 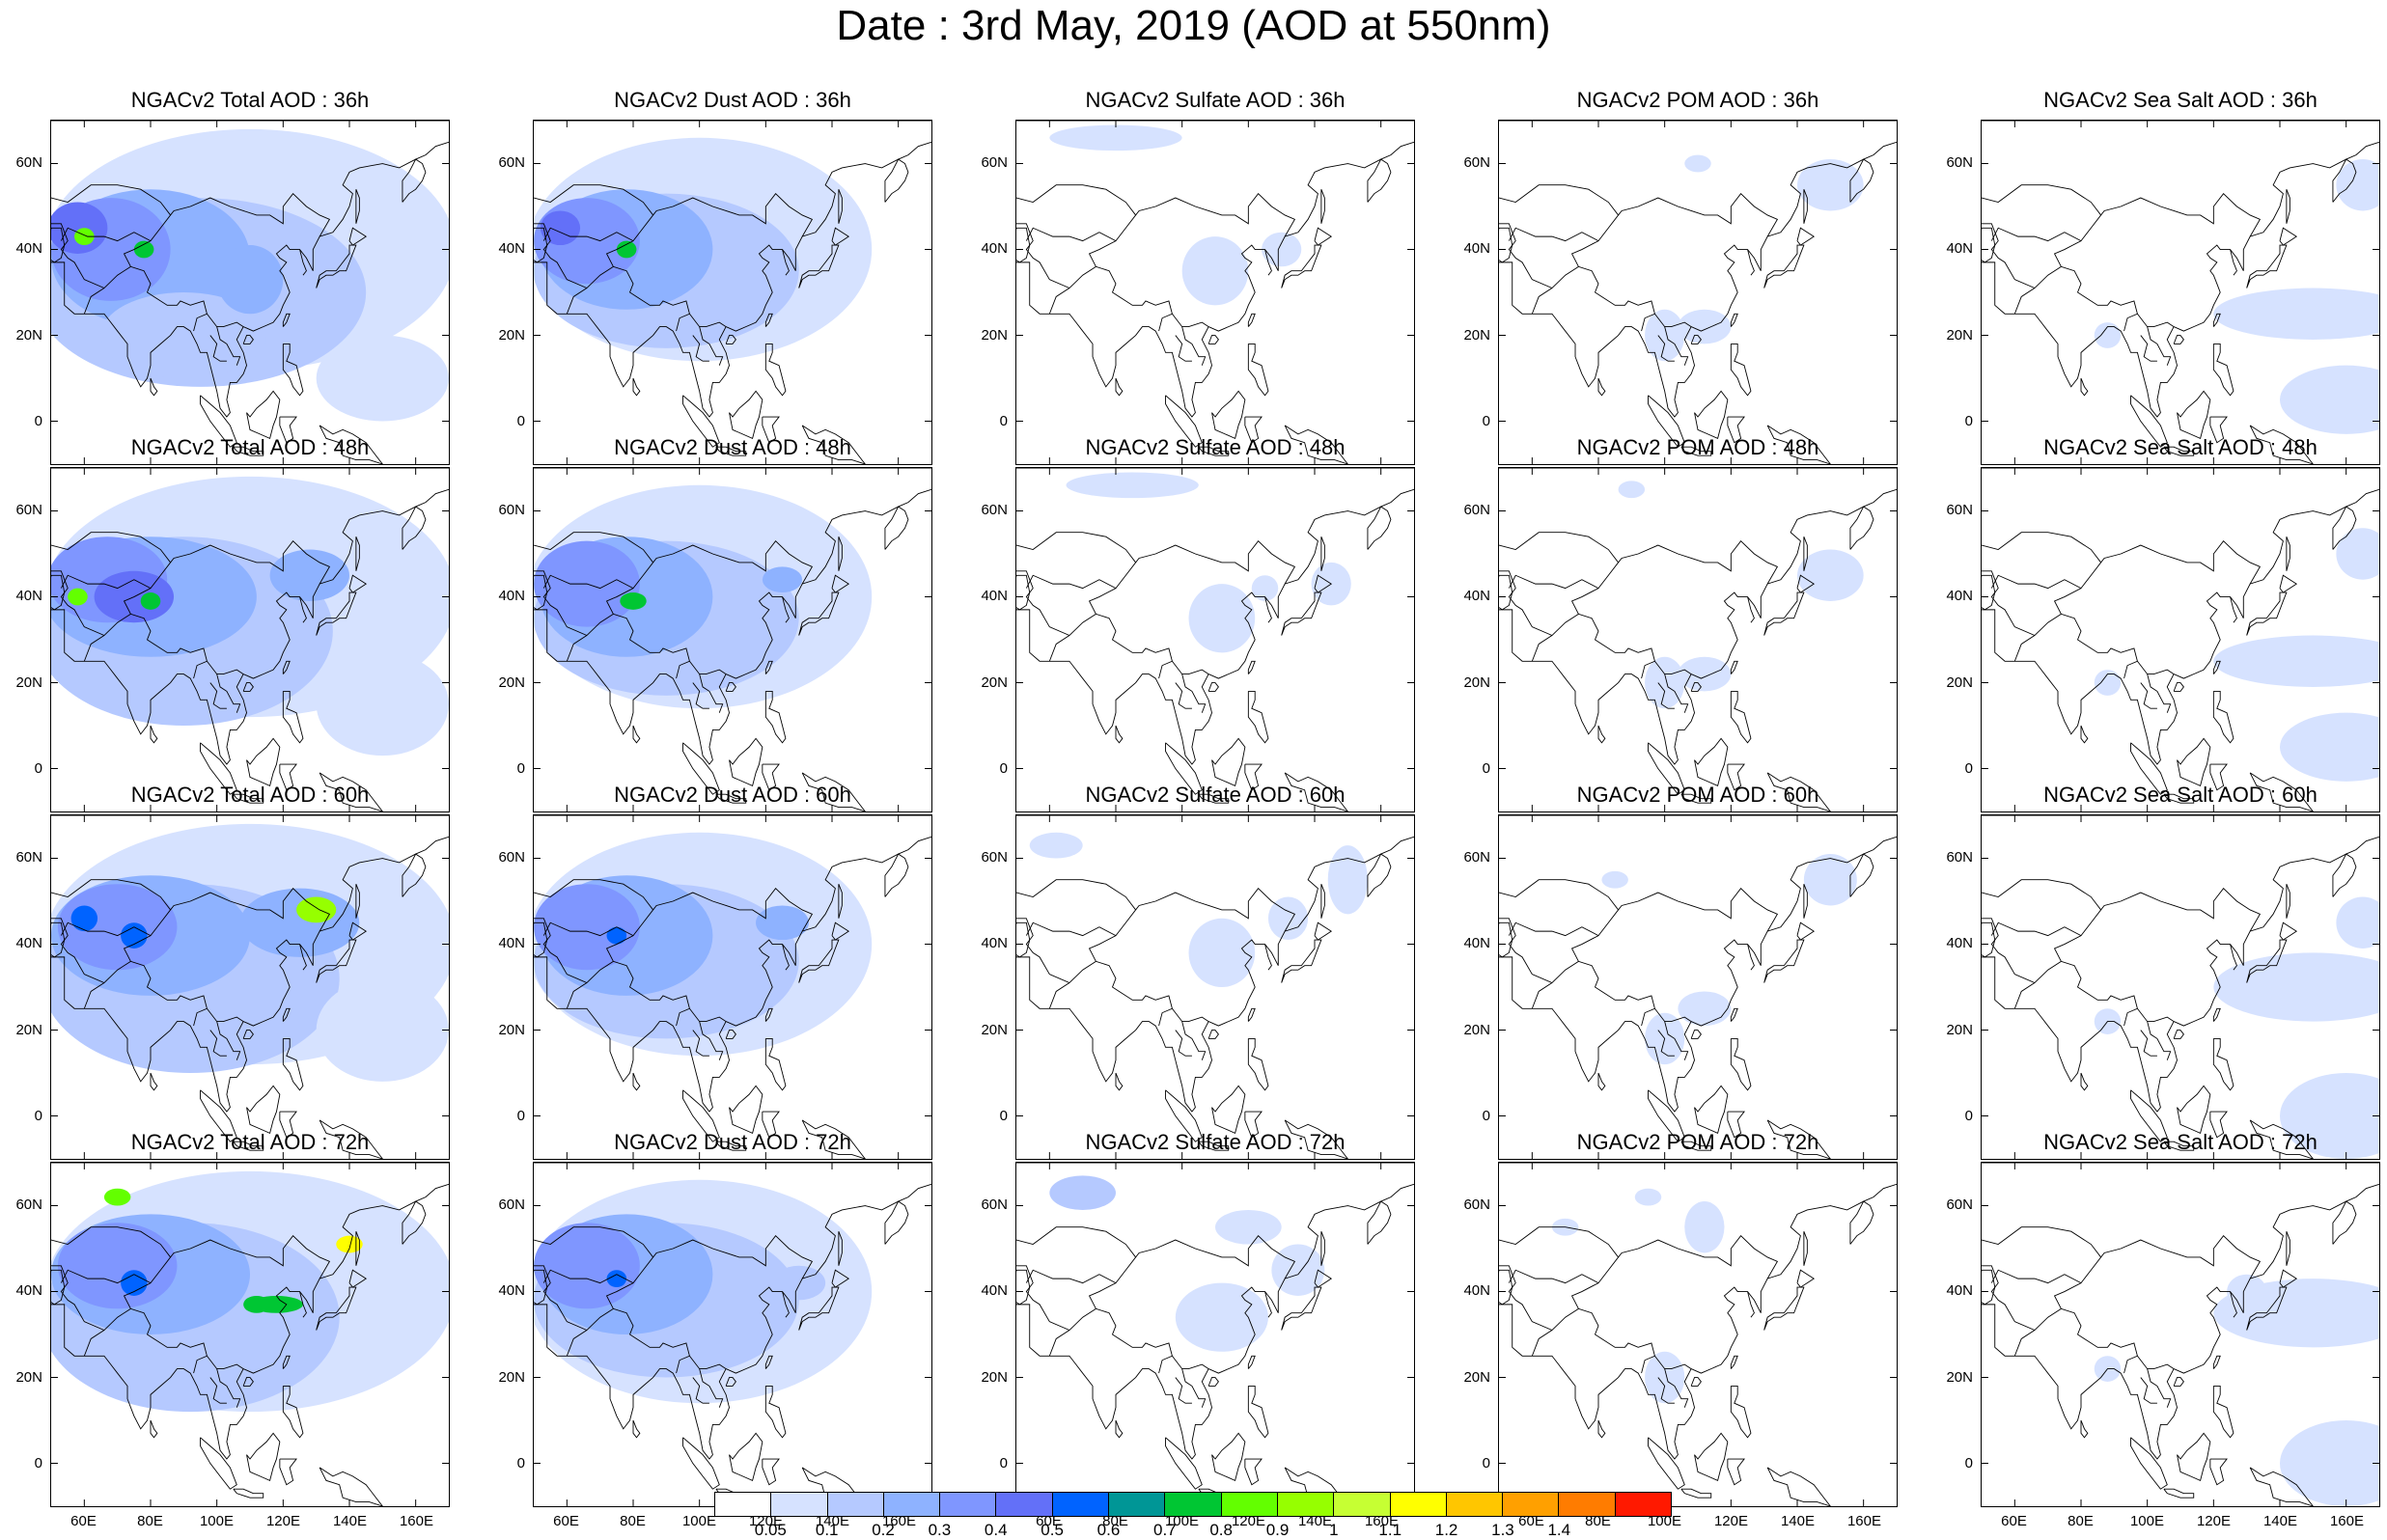 I want to click on colorbar-label: 0.9, so click(x=1277, y=1530).